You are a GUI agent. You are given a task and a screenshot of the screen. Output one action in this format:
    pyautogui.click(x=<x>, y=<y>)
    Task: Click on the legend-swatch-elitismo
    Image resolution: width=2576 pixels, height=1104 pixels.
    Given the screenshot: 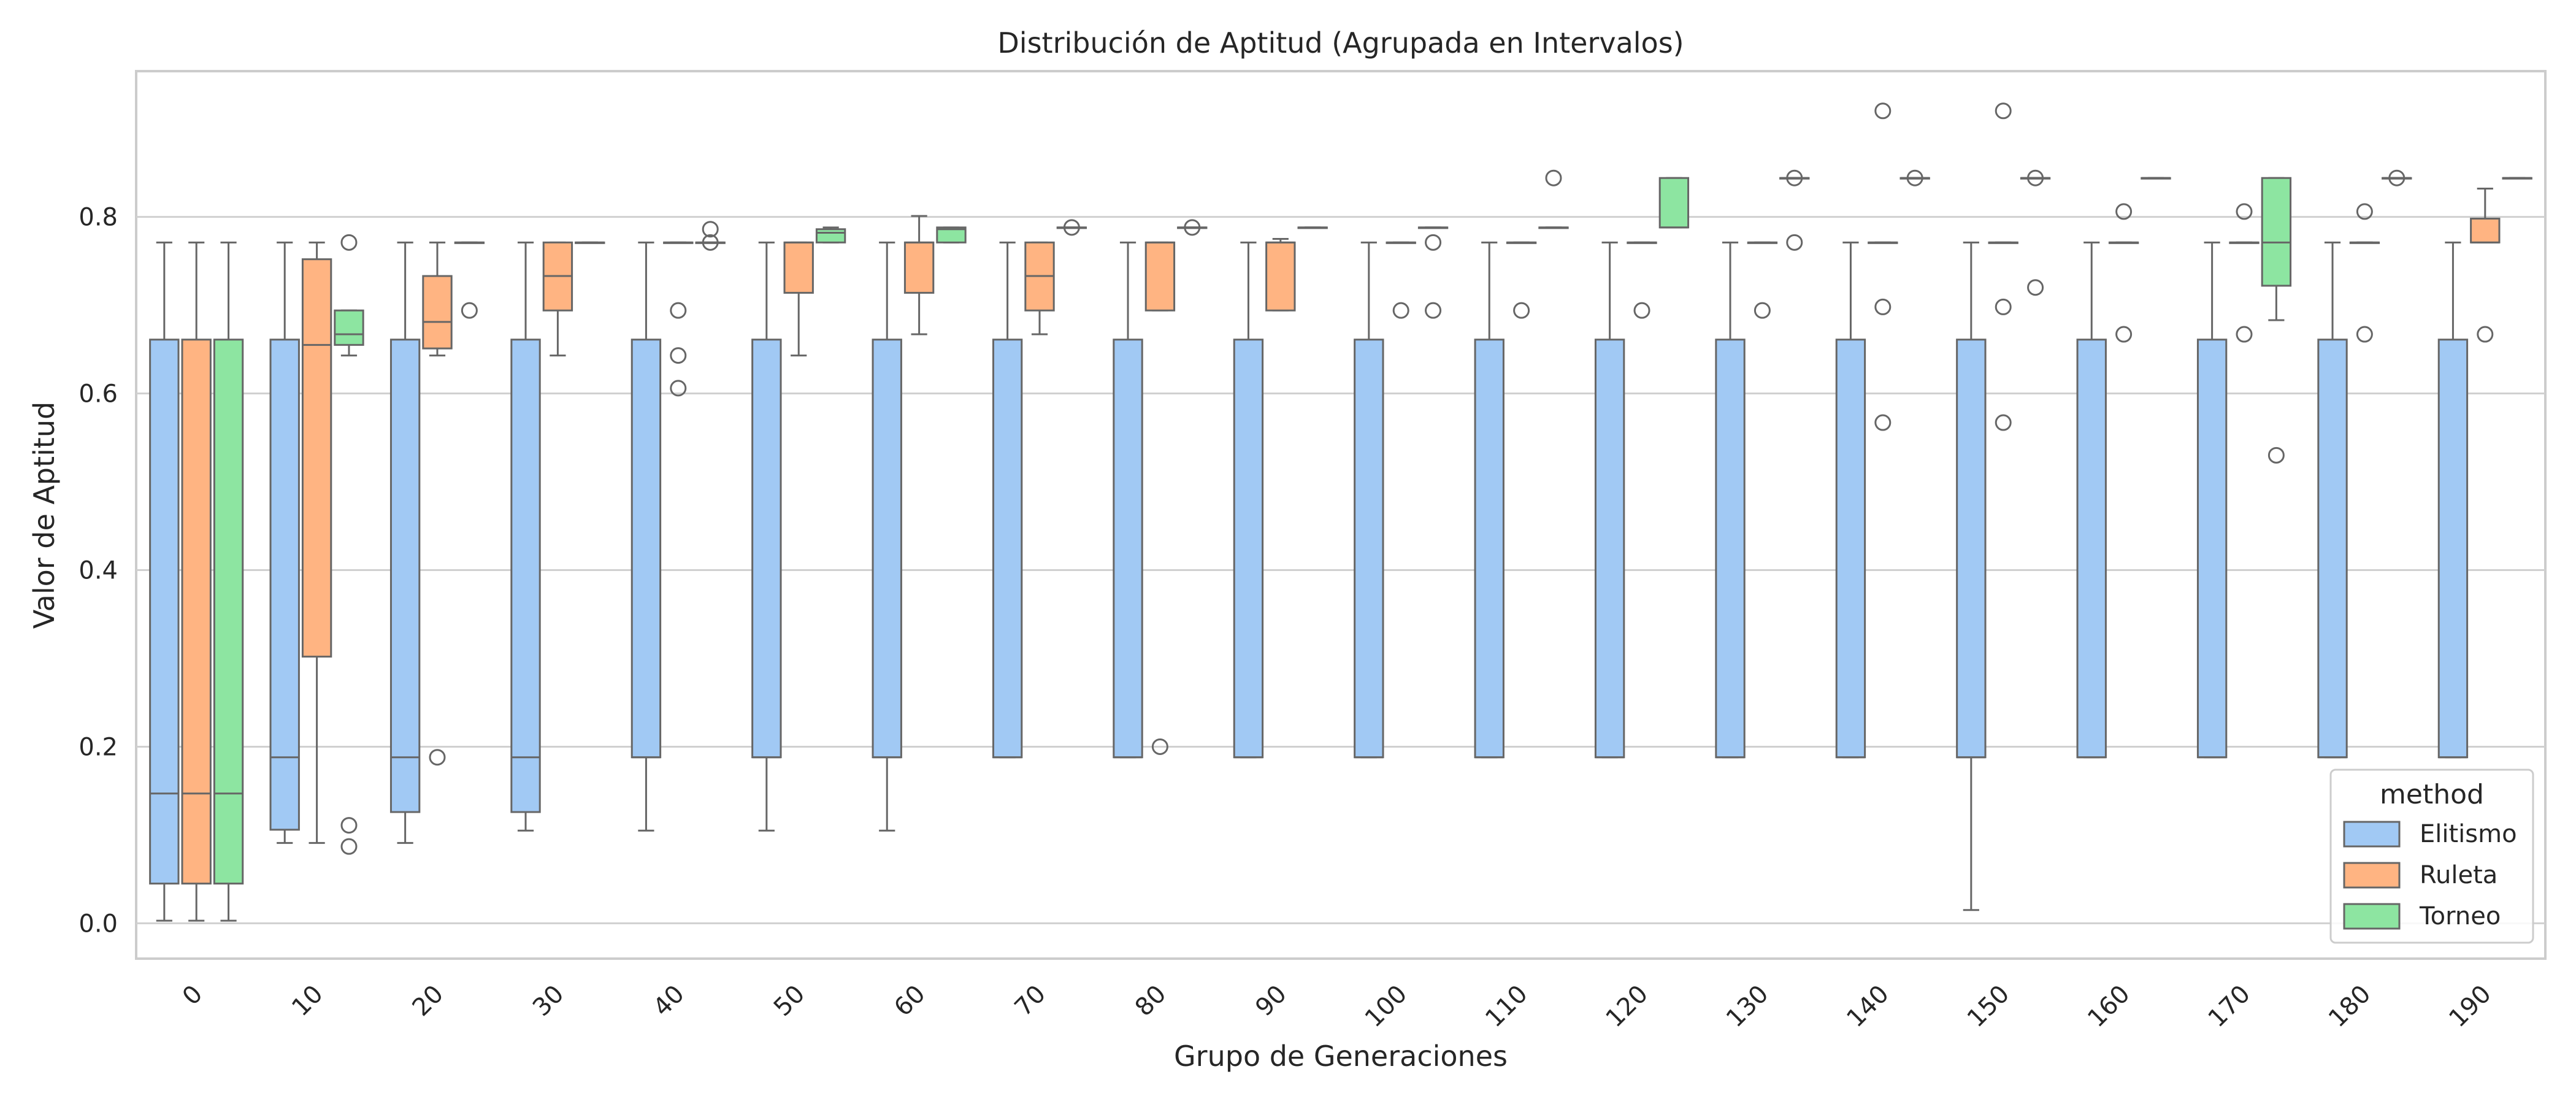 What is the action you would take?
    pyautogui.click(x=2372, y=834)
    